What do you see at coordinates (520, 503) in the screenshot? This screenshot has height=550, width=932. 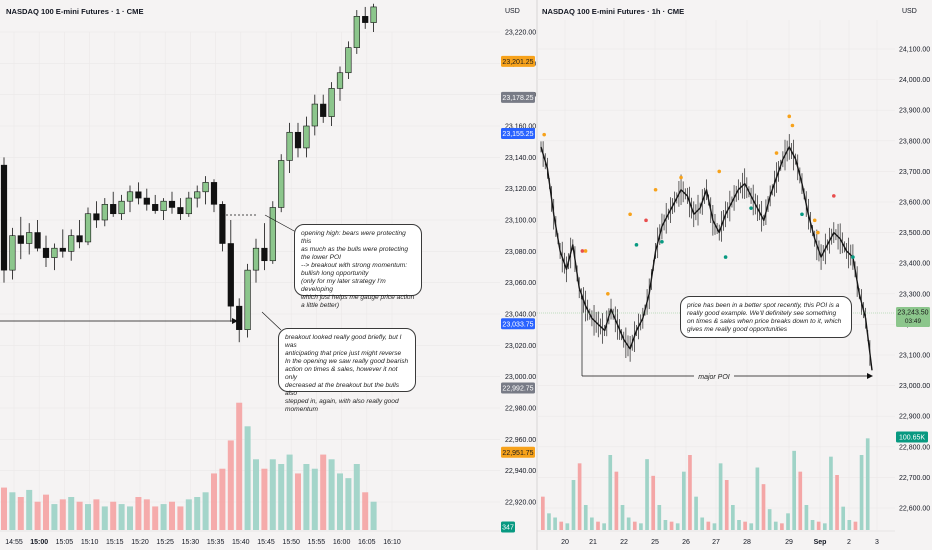 I see `left-y-tick-label: 22,920.00` at bounding box center [520, 503].